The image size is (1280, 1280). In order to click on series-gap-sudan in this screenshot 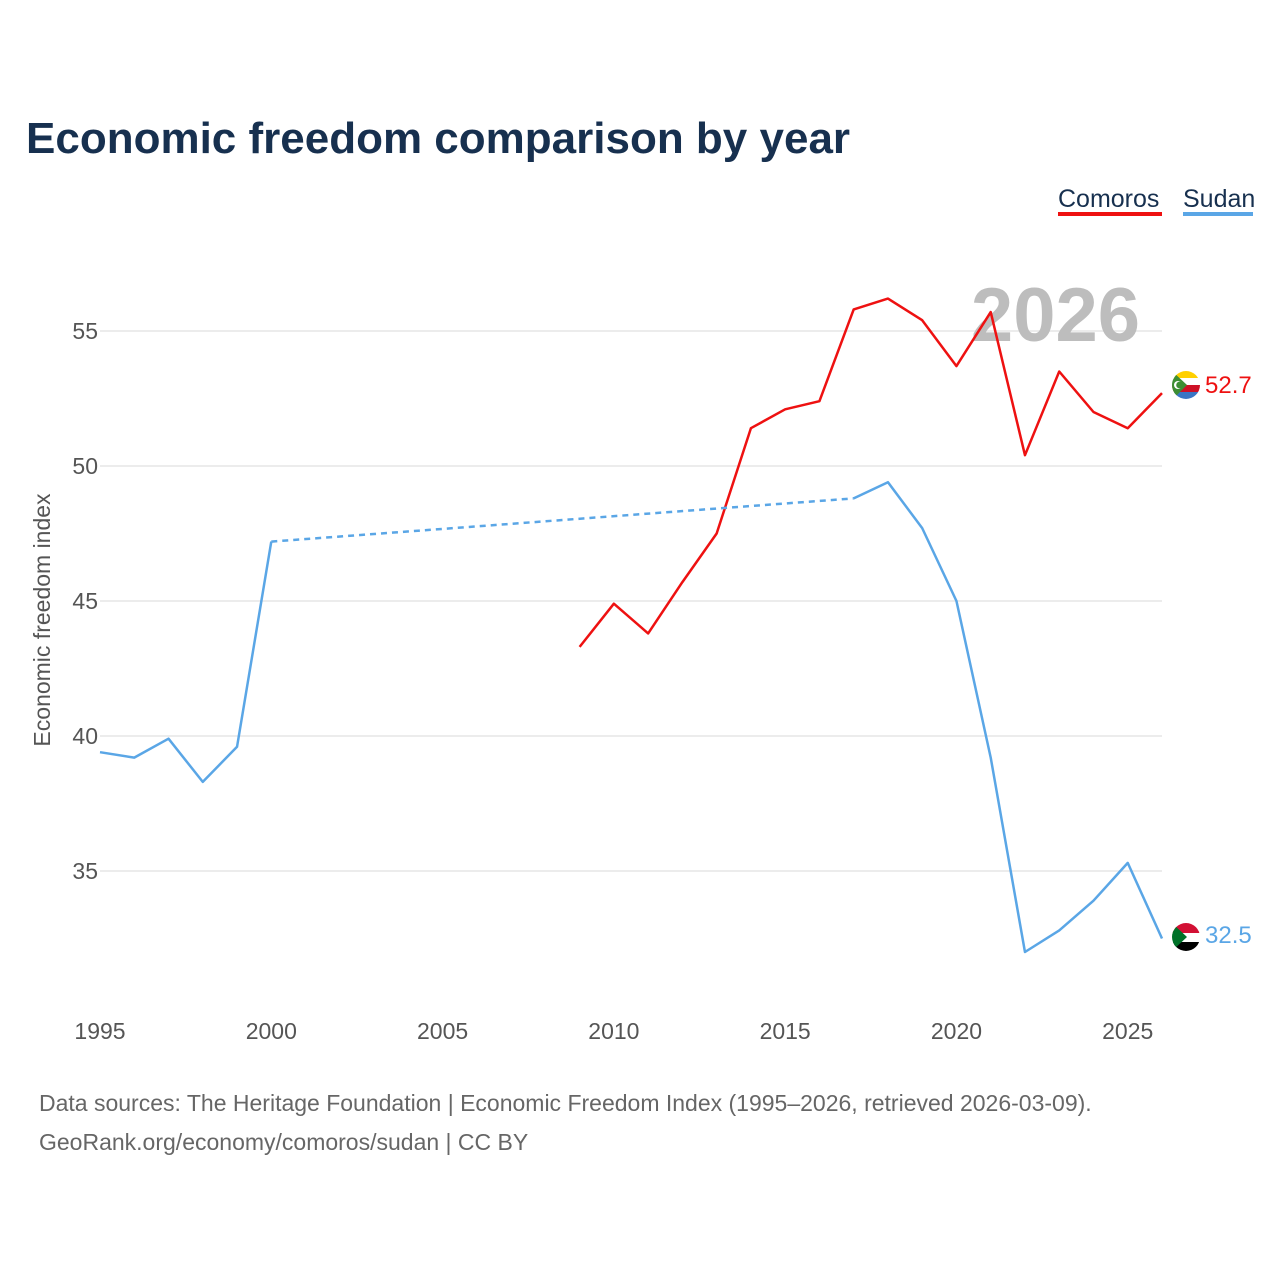, I will do `click(562, 520)`.